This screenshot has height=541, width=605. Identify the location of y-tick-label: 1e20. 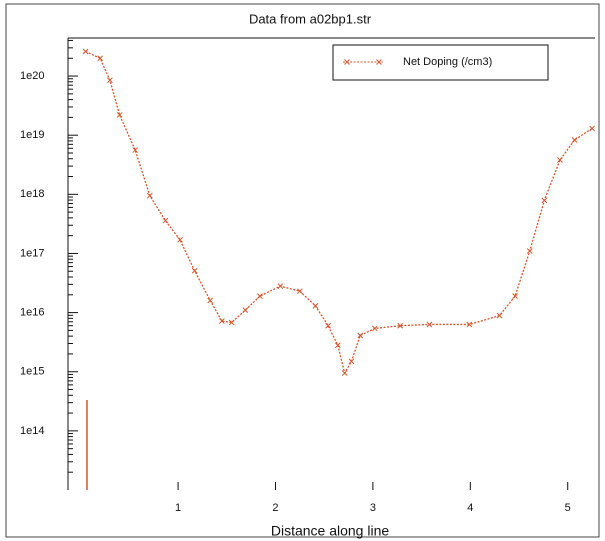
(32, 76).